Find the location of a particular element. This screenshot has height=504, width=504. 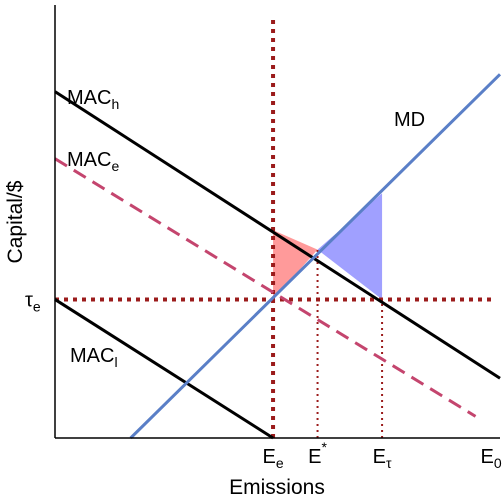

x-tick-label-2: E* is located at coordinates (317, 453).